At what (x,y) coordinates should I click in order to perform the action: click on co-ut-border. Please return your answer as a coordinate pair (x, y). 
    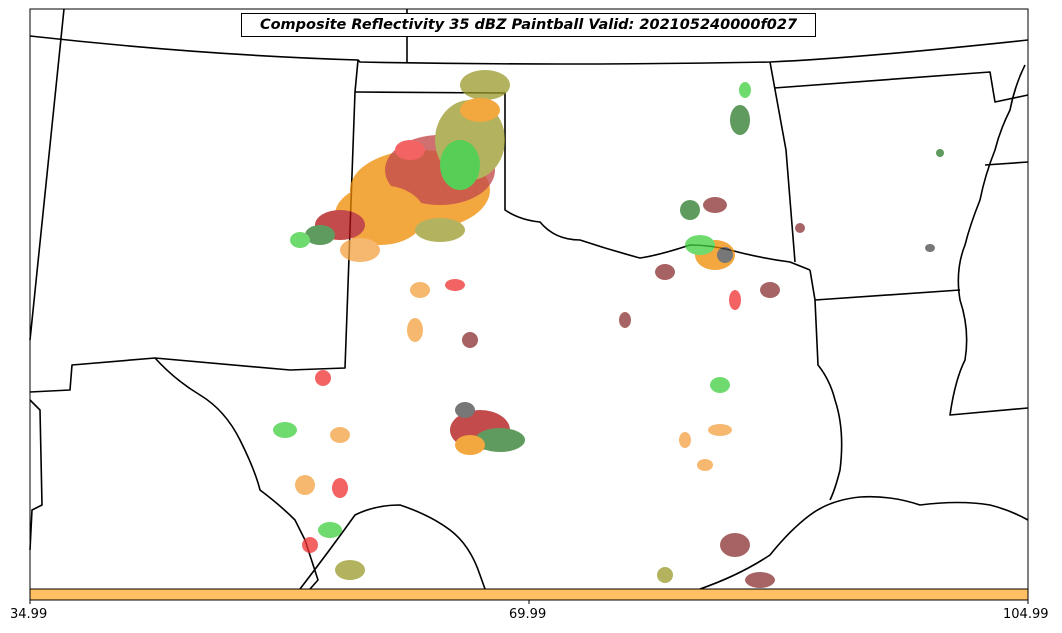
    Looking at the image, I should click on (47, 174).